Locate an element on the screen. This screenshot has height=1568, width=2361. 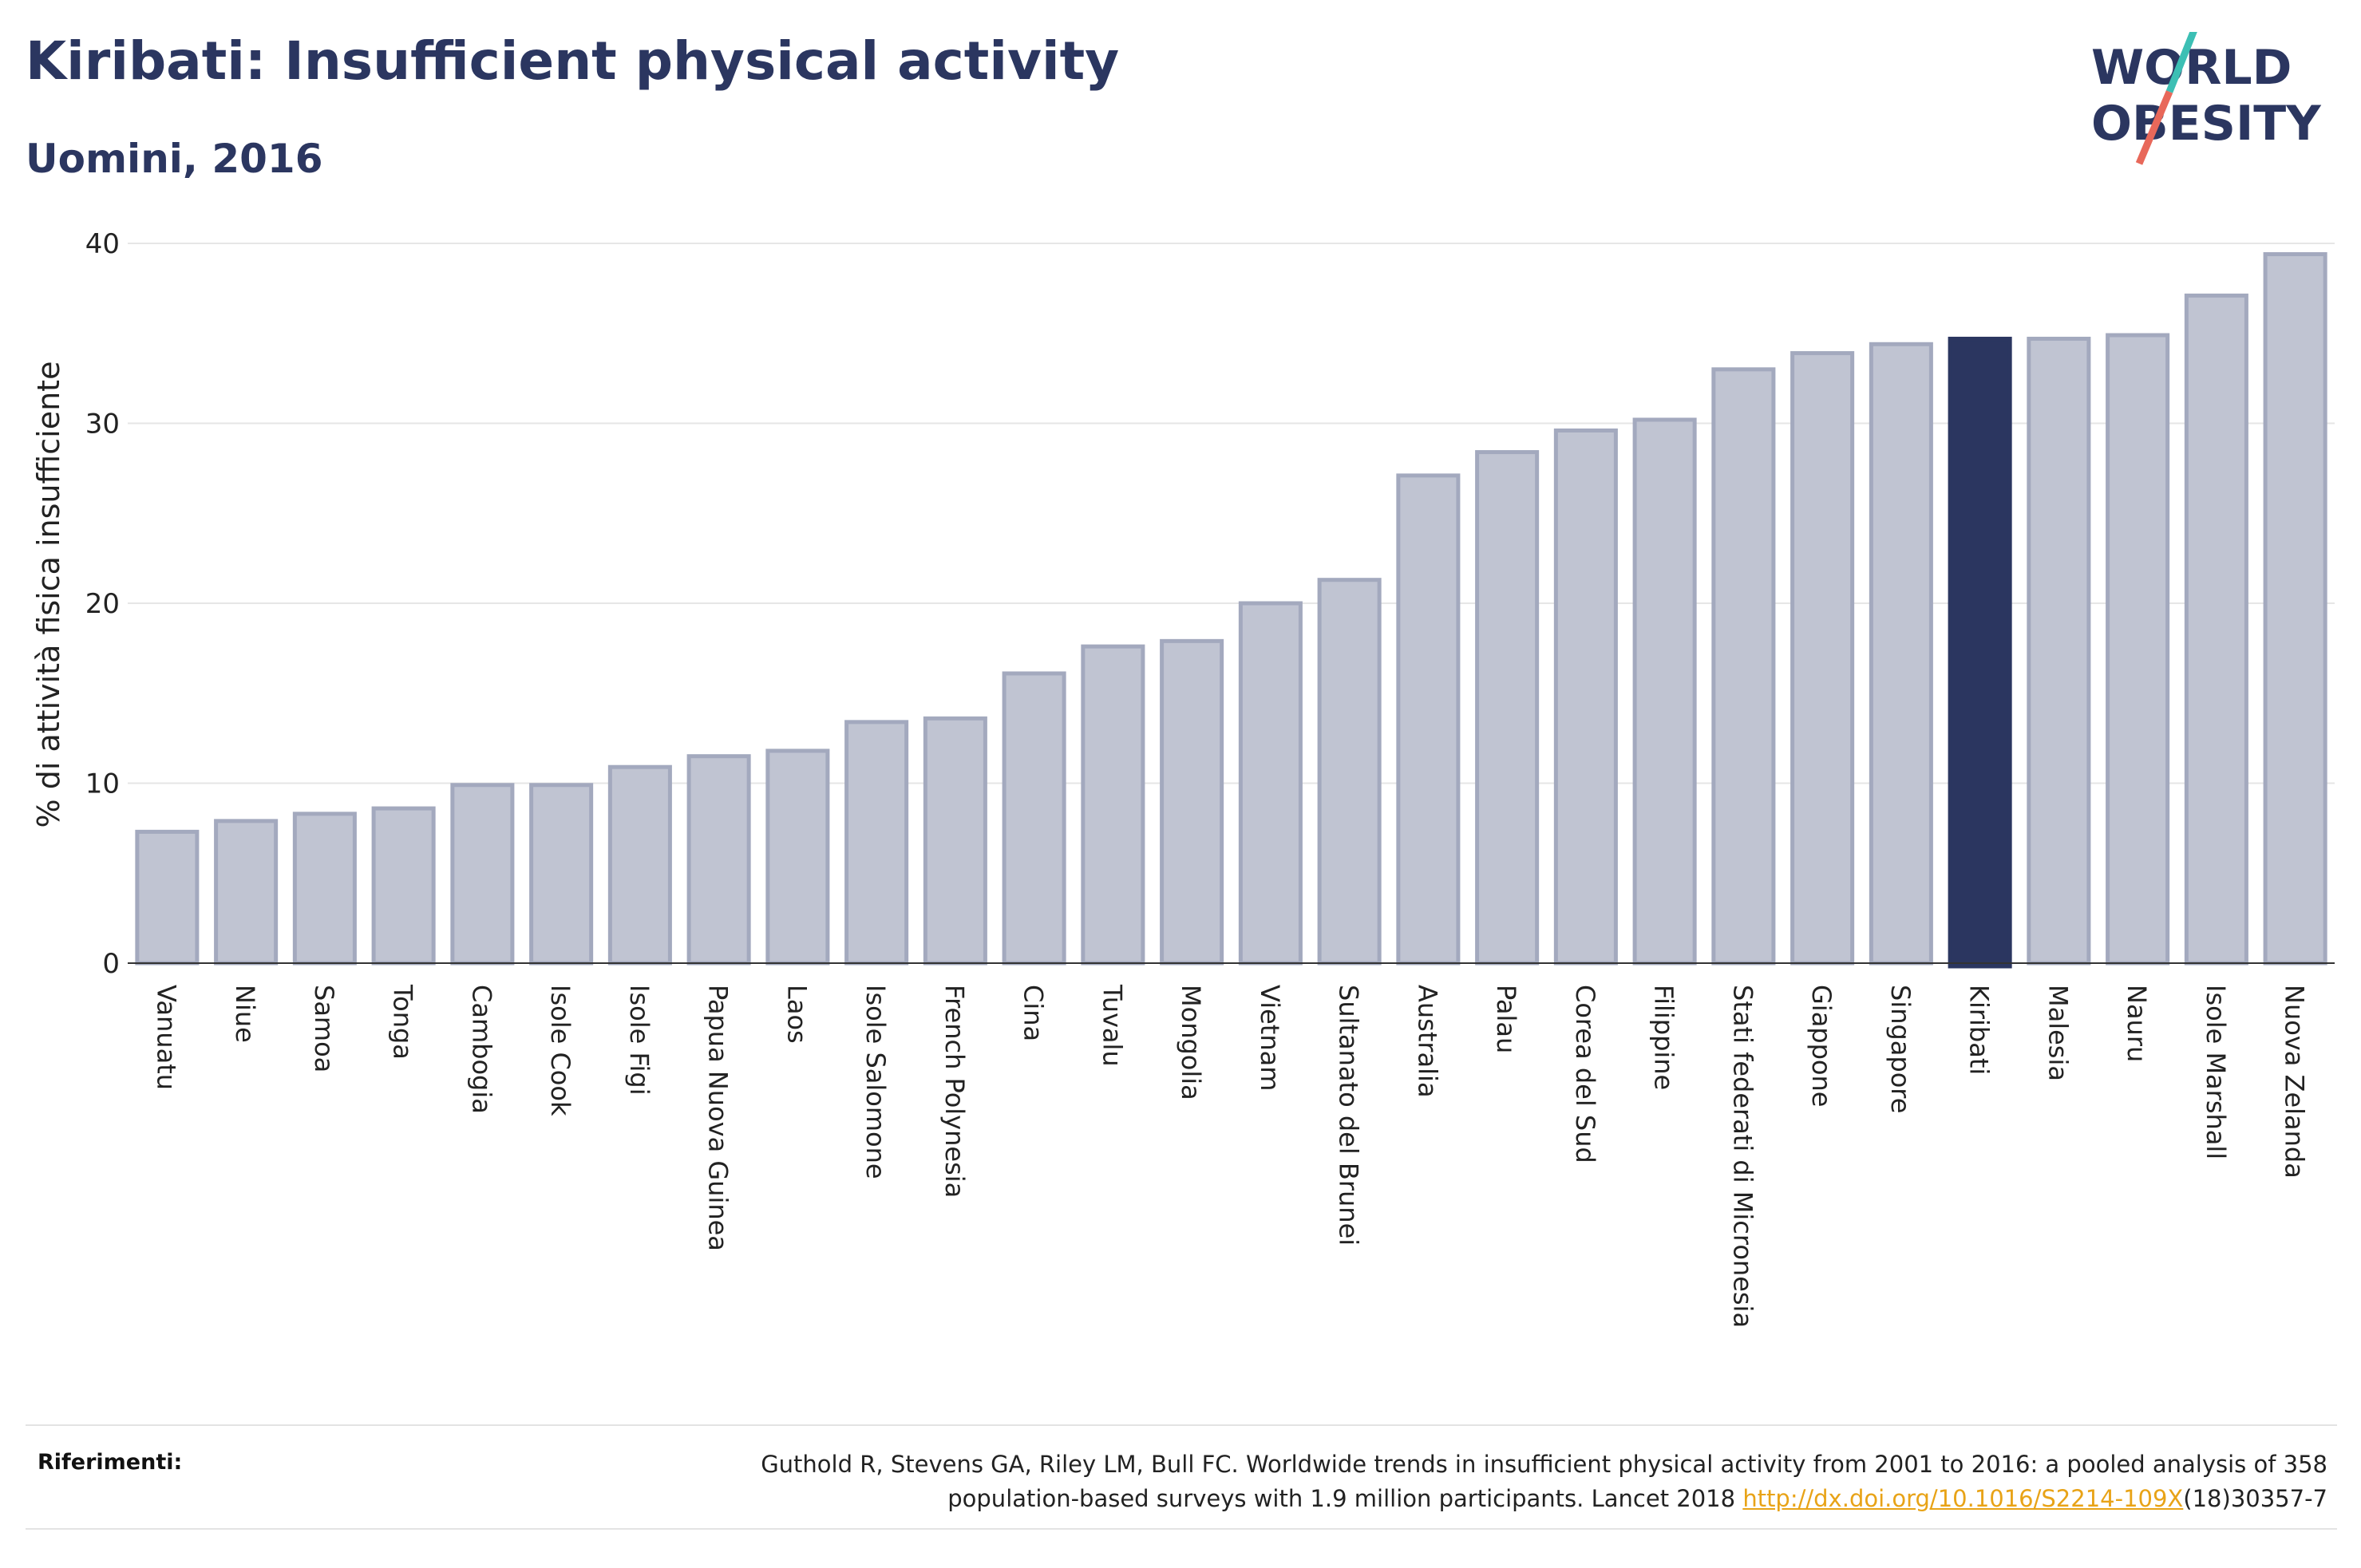
x-tick-label: Isole Cook is located at coordinates (560, 1050).